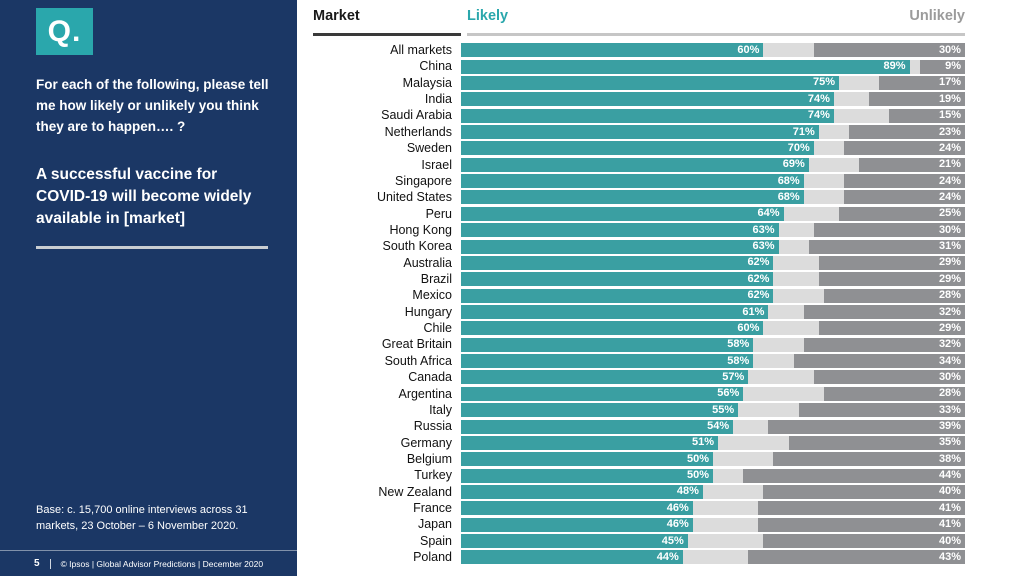 This screenshot has width=1024, height=576. I want to click on unlikely-value-label: 19%, so click(949, 98).